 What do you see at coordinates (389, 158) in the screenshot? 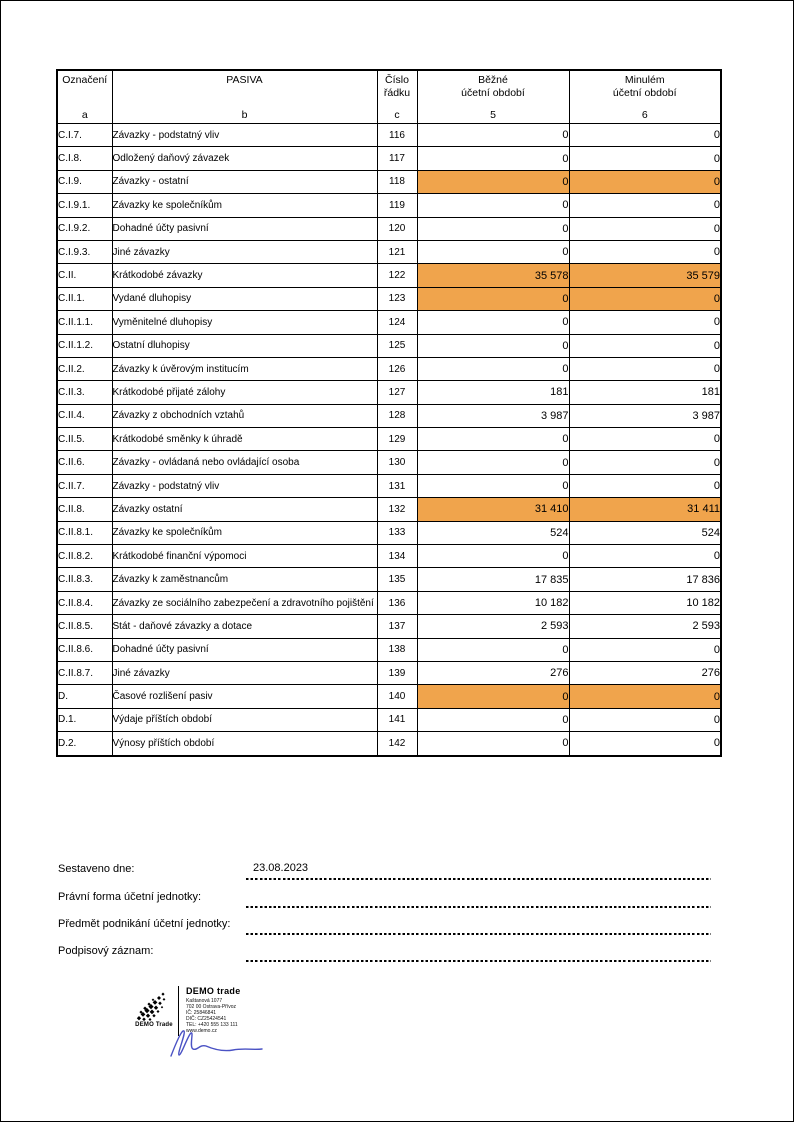
I see `table-row: C.I.8. Odložený daňový závazek 117 0 0` at bounding box center [389, 158].